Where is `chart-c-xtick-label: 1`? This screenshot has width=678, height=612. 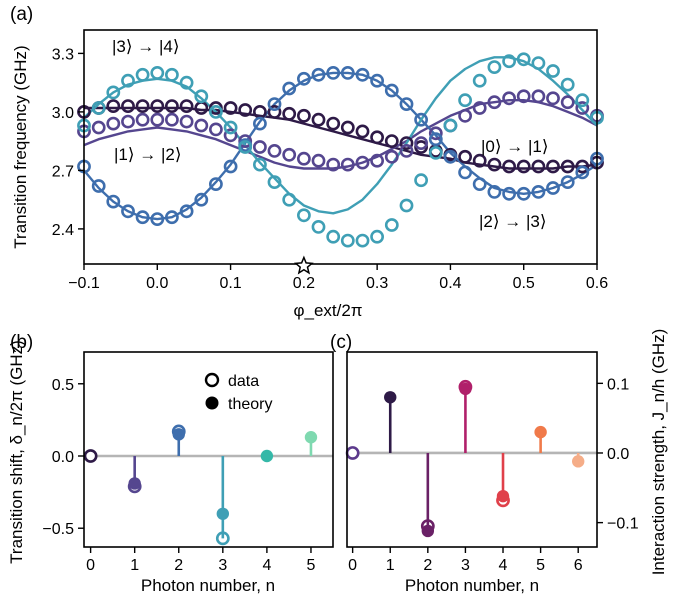
chart-c-xtick-label: 1 is located at coordinates (390, 565).